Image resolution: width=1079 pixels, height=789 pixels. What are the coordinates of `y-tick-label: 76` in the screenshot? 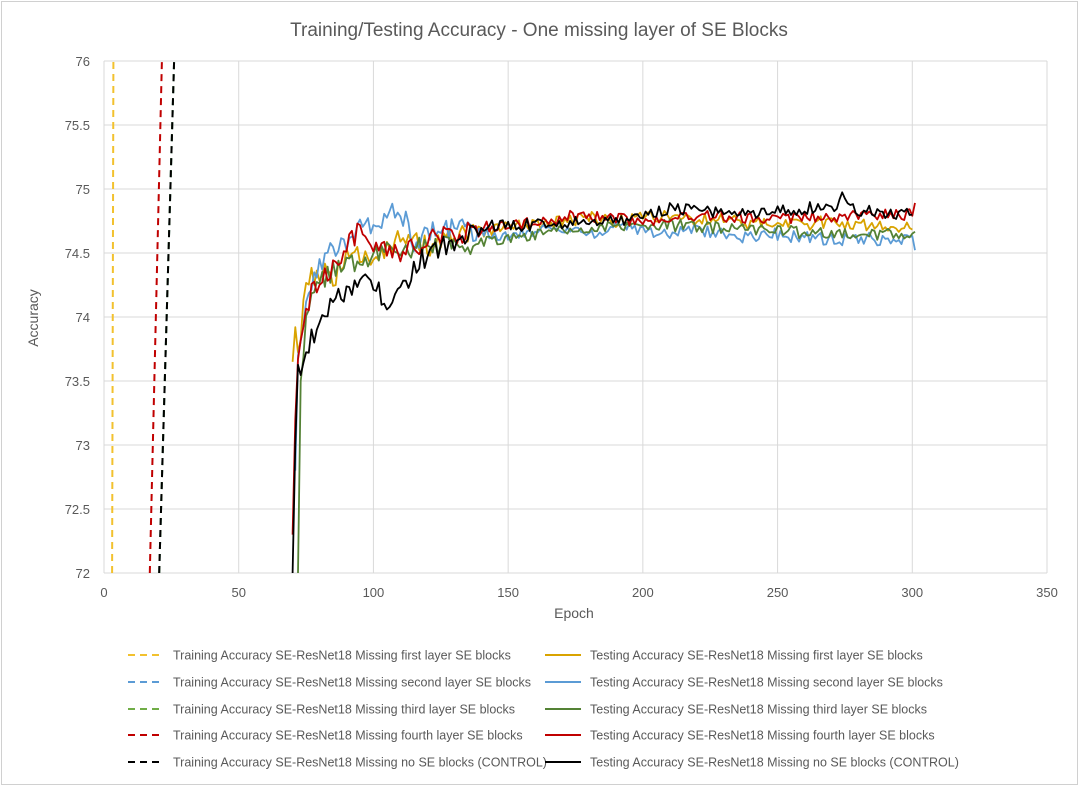 It's located at (83, 61).